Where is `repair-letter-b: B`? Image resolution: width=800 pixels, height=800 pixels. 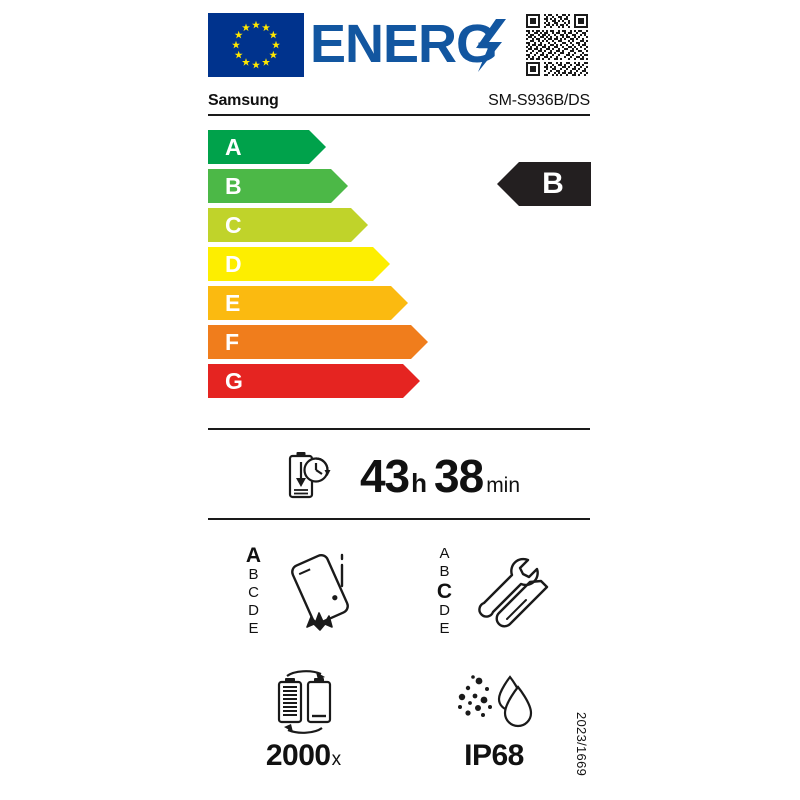 repair-letter-b: B is located at coordinates (444, 571).